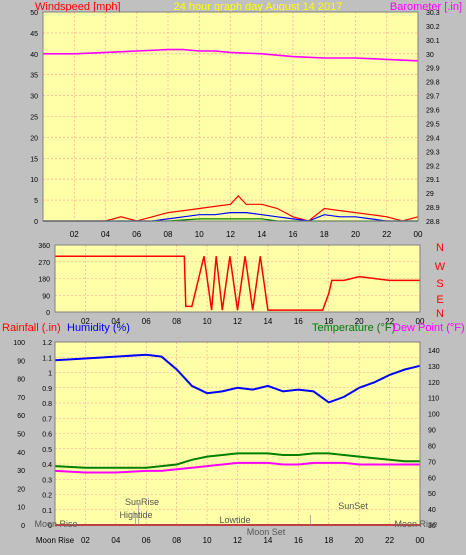  Describe the element at coordinates (21, 398) in the screenshot. I see `humidity-tick-label: 70` at that location.